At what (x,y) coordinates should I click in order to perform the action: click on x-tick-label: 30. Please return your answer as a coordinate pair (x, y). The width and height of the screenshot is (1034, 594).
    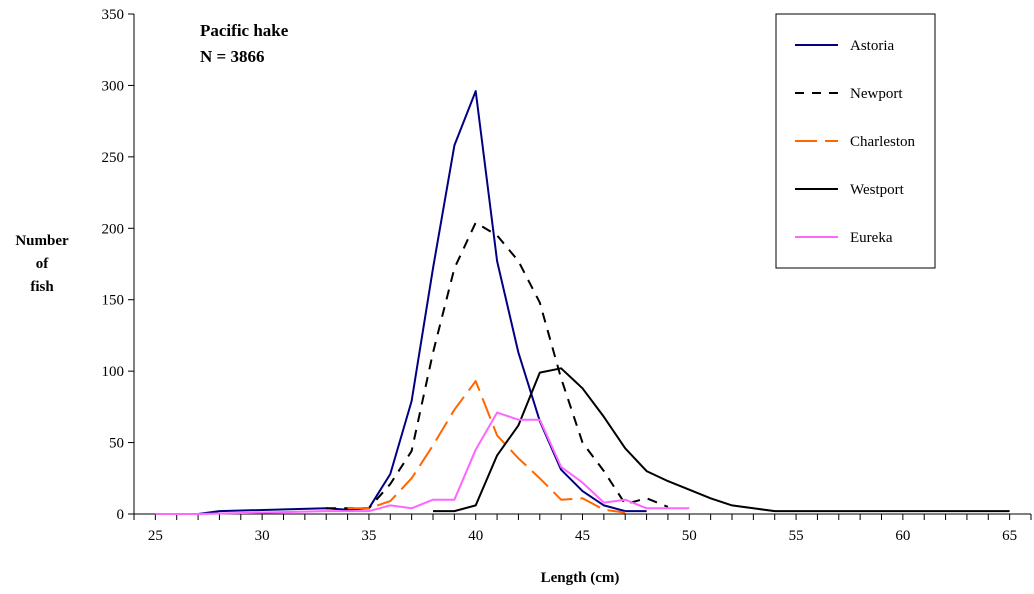
    Looking at the image, I should click on (262, 536).